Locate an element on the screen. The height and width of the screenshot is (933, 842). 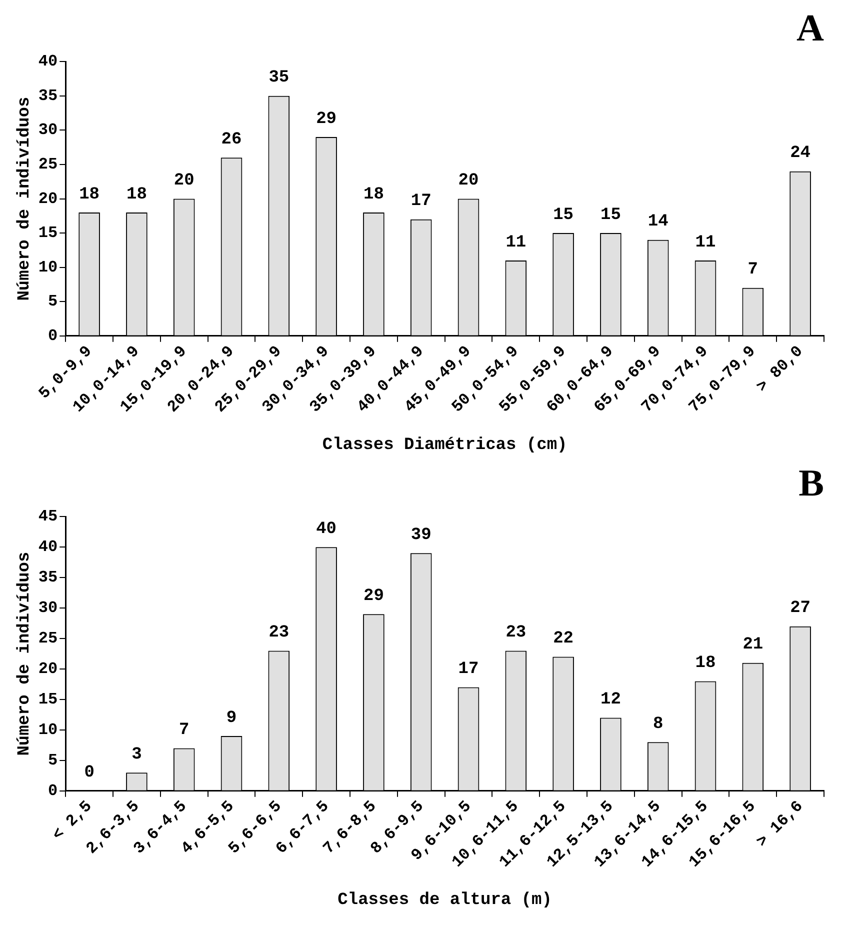
data-label: 12 is located at coordinates (610, 700).